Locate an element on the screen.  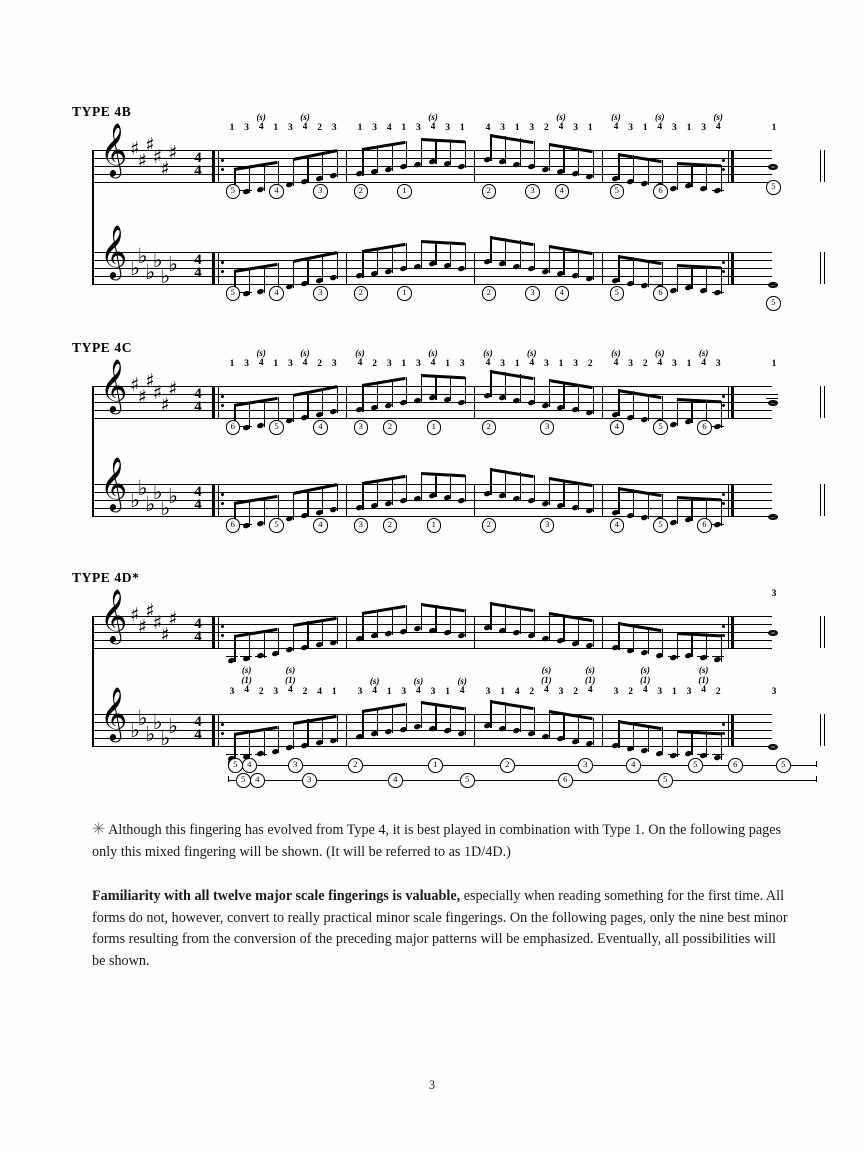
final-barline is located at coordinates (824, 166).